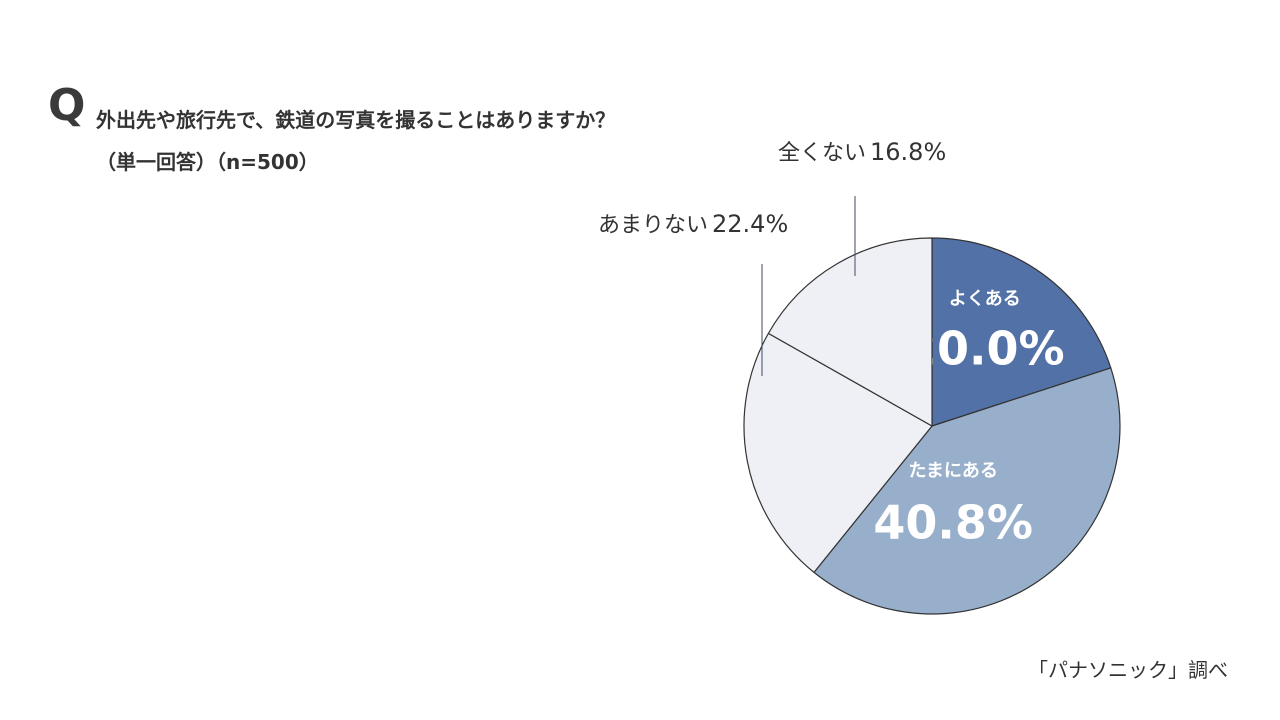 The width and height of the screenshot is (1280, 720). Describe the element at coordinates (822, 153) in the screenshot. I see `slice-label-4: 全くない` at that location.